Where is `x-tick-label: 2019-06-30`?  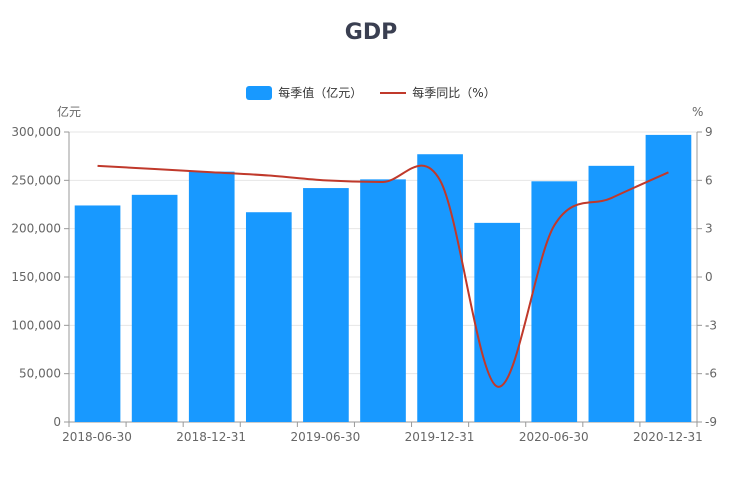 x-tick-label: 2019-06-30 is located at coordinates (325, 437).